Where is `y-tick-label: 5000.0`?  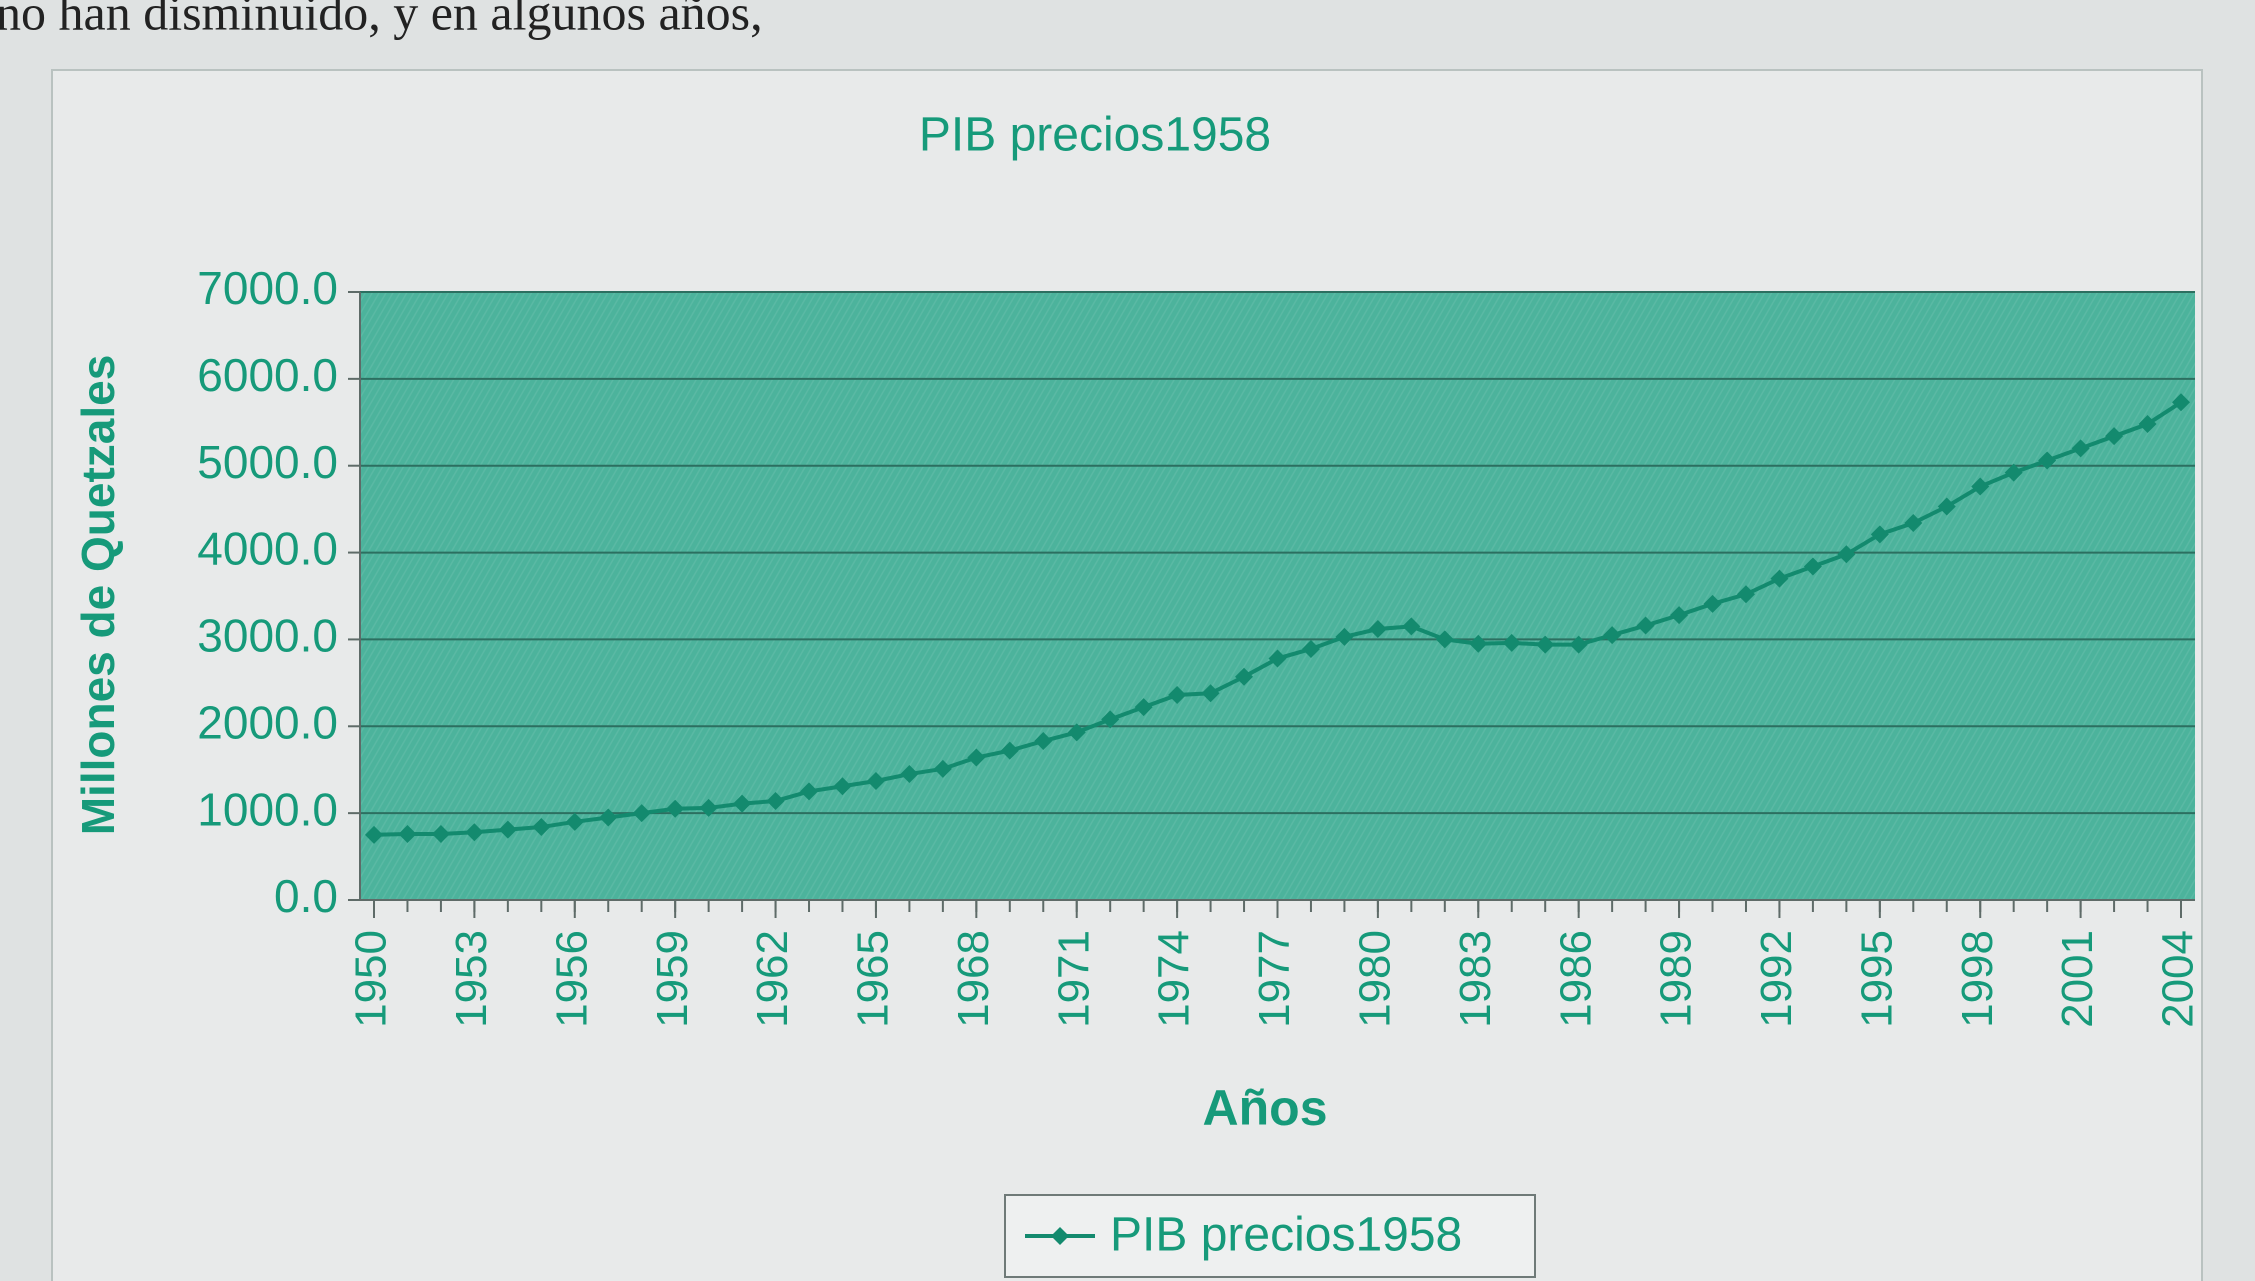
y-tick-label: 5000.0 is located at coordinates (267, 462).